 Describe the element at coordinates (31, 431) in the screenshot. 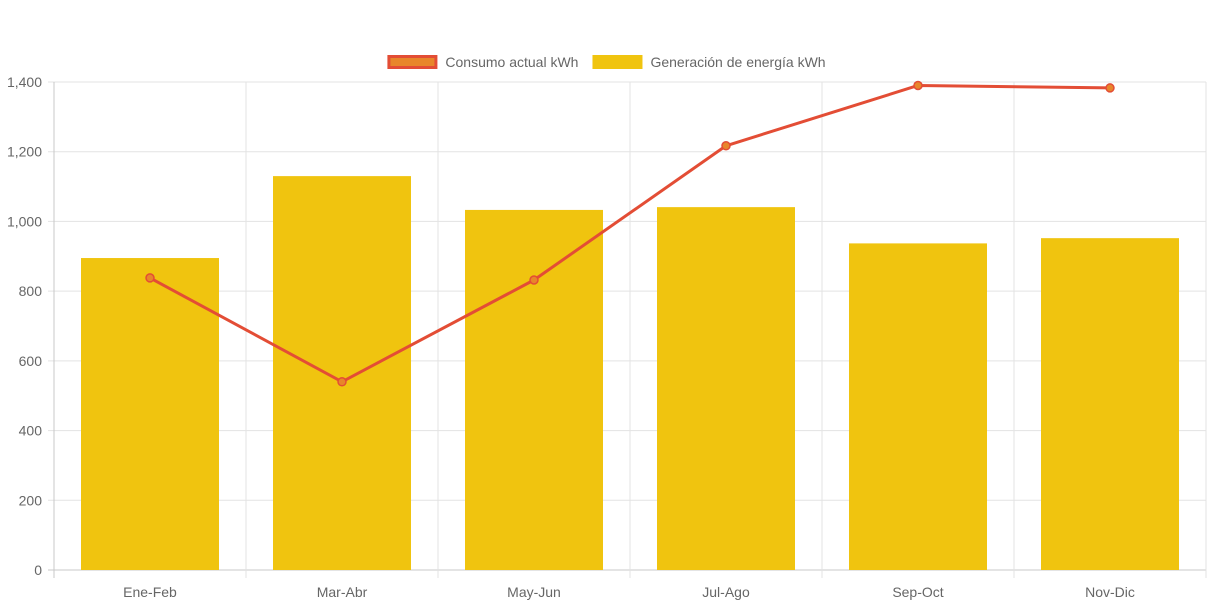

I see `y-tick-label: 400` at that location.